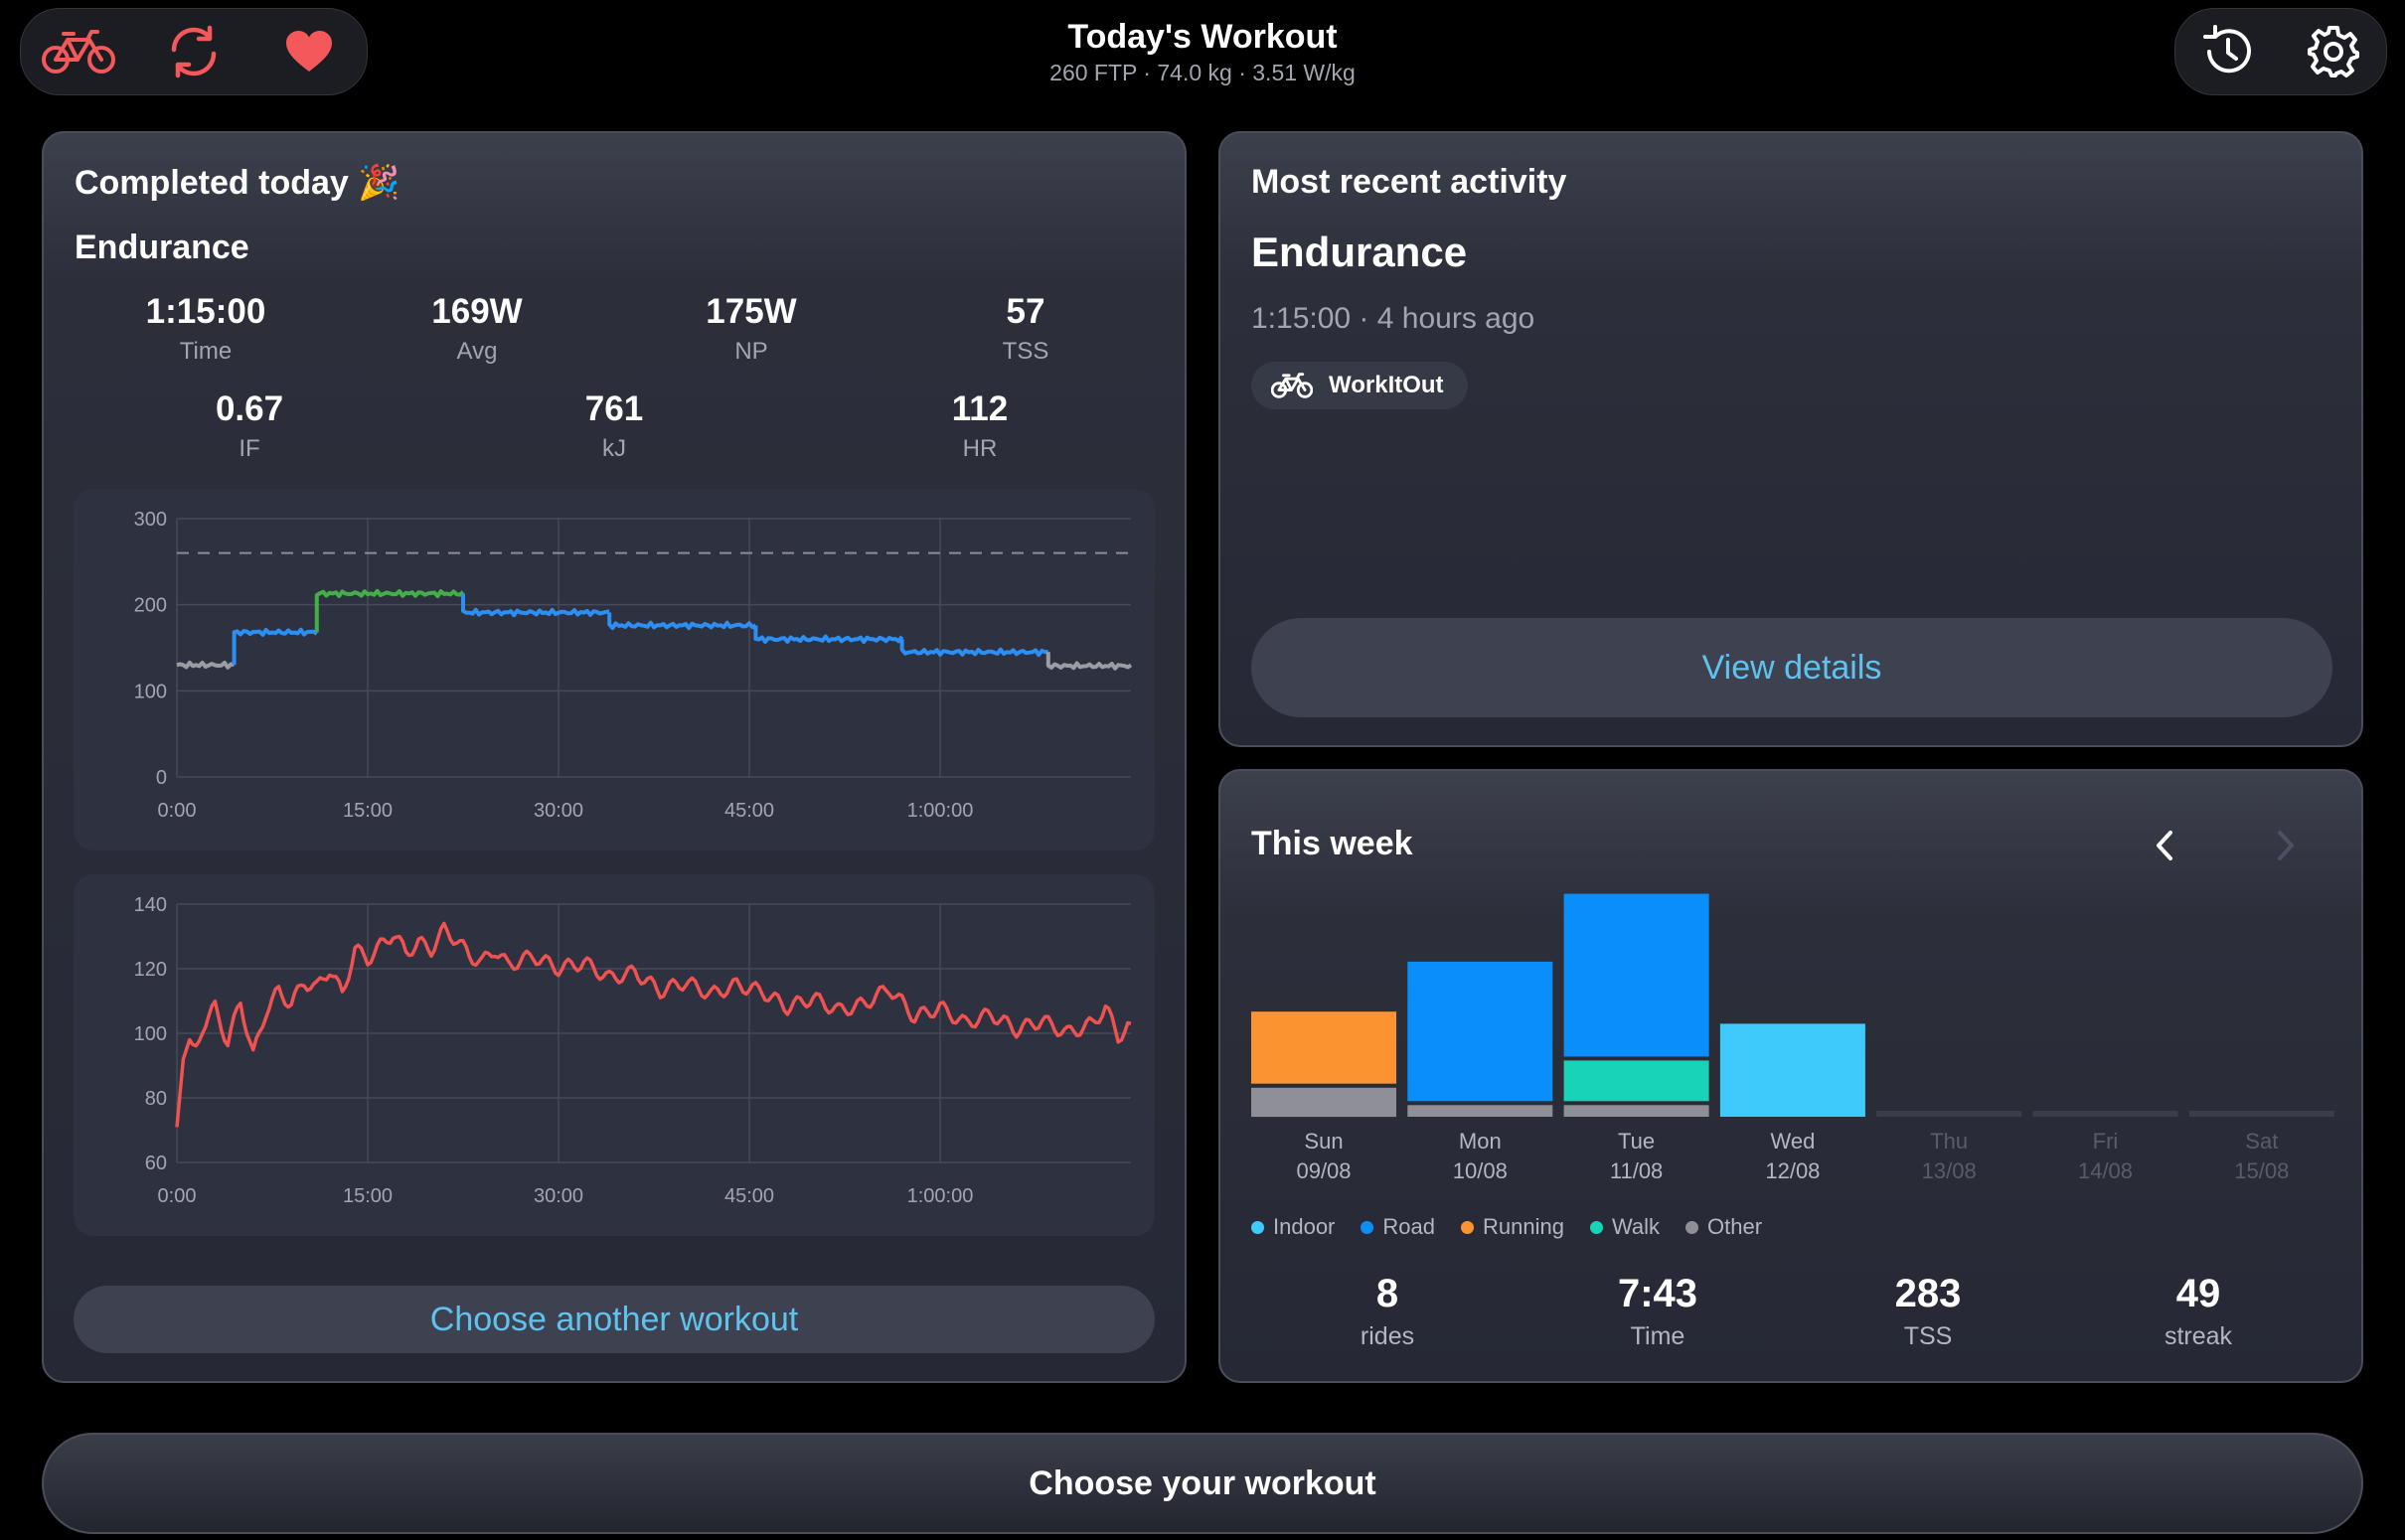  Describe the element at coordinates (368, 1196) in the screenshot. I see `hr-x-tick: 15:00` at that location.